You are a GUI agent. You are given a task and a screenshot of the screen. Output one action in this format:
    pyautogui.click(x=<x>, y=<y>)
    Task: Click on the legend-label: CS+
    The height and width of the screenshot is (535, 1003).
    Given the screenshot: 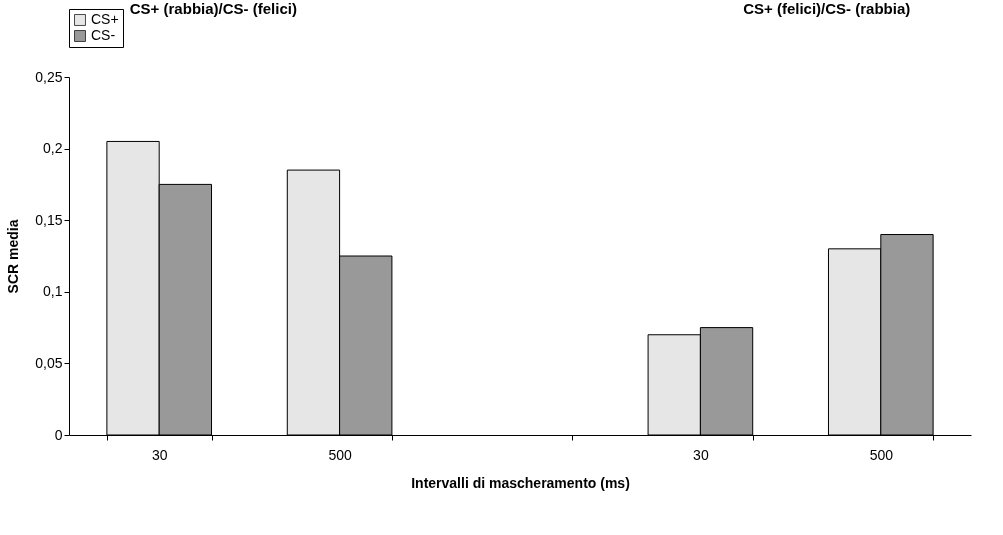 What is the action you would take?
    pyautogui.click(x=105, y=19)
    